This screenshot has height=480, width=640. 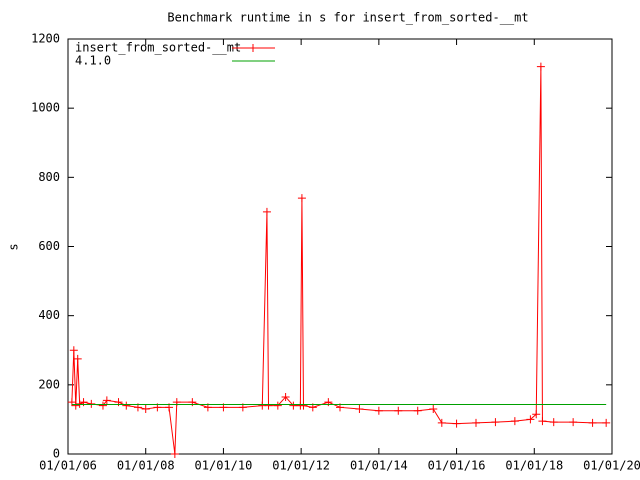 I want to click on y-axis-label: s, so click(x=14, y=246).